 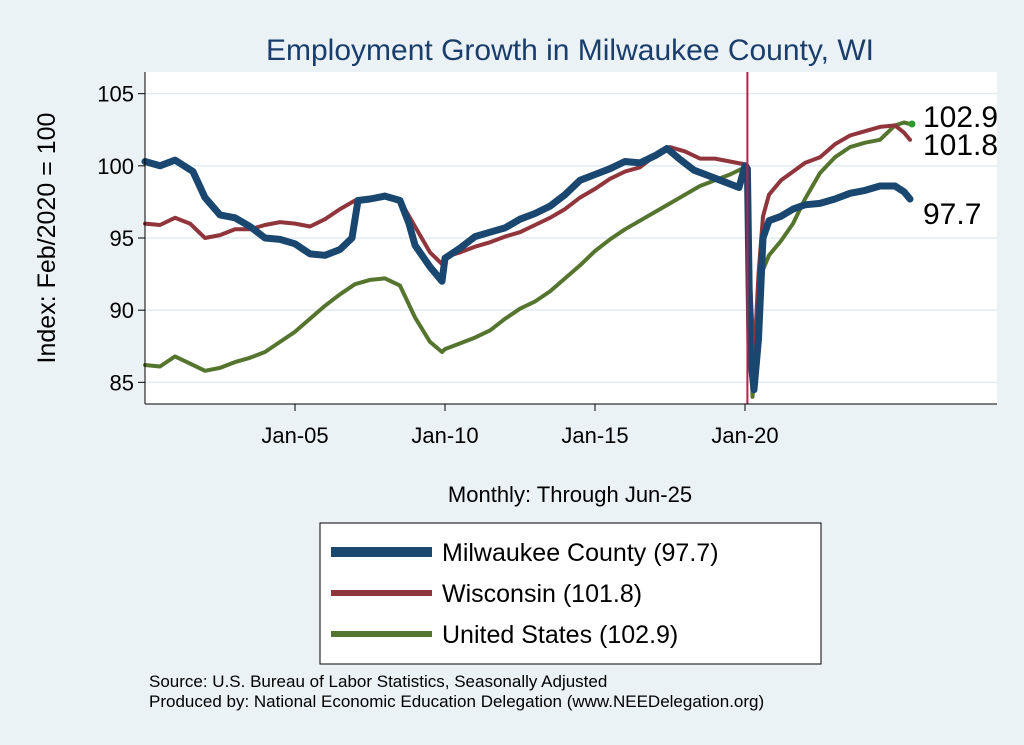 I want to click on y-axis-label: Index: Feb/2020 = 100, so click(x=47, y=238).